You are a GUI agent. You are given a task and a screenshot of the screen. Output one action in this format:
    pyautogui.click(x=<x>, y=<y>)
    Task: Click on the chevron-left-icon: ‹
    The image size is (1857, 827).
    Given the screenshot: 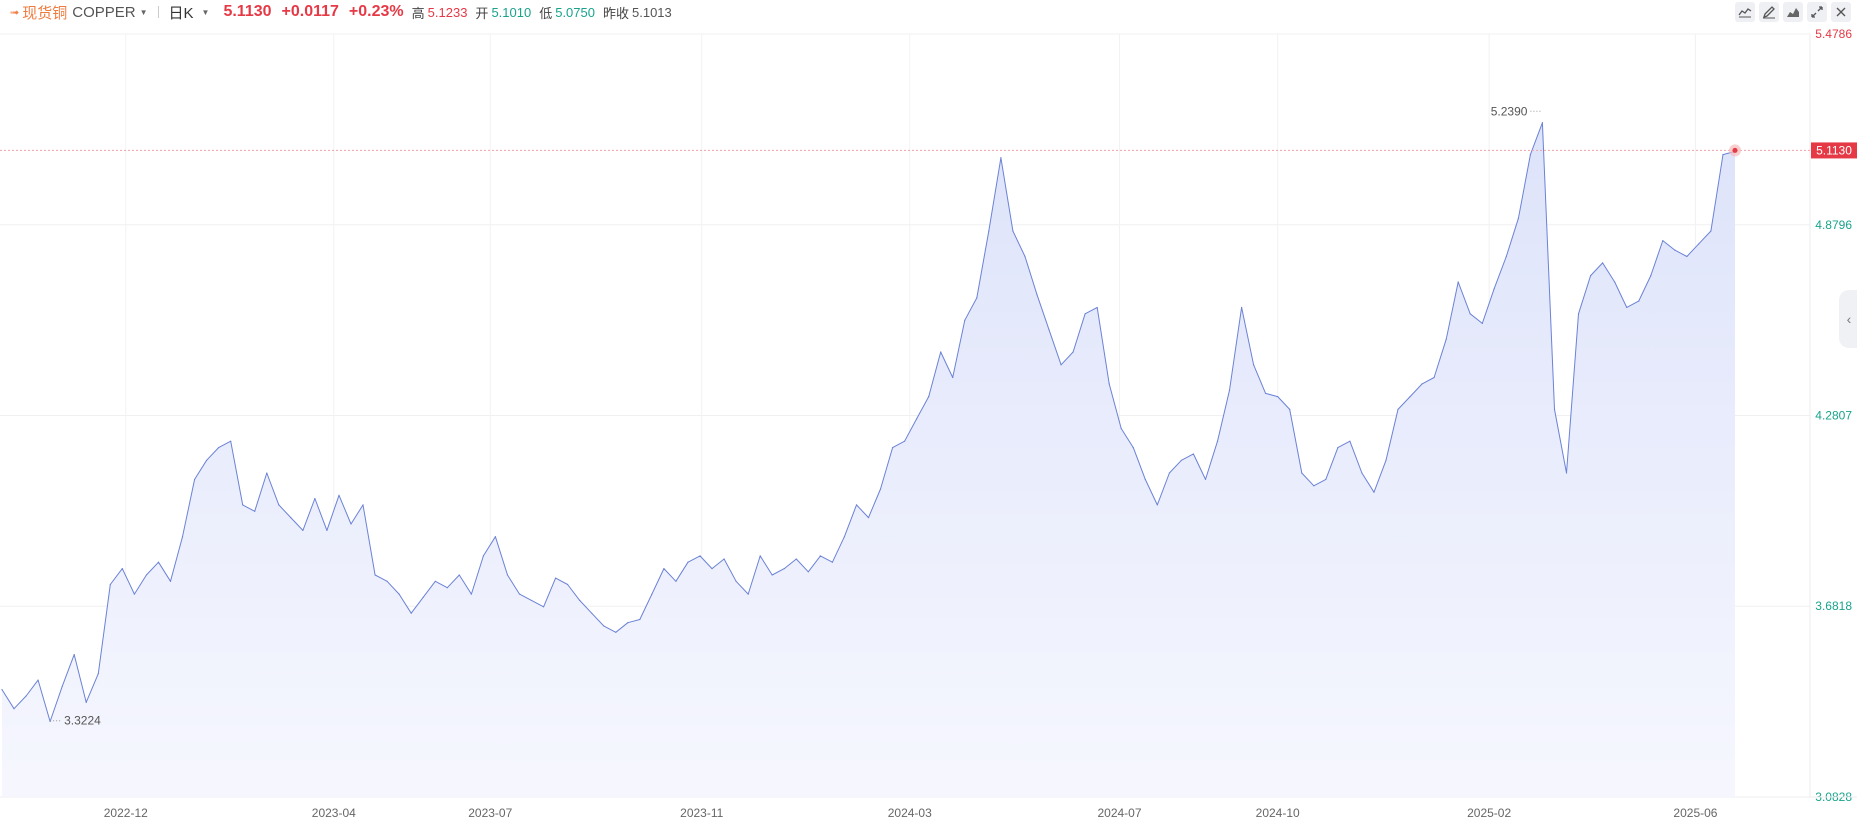 What is the action you would take?
    pyautogui.click(x=1849, y=319)
    